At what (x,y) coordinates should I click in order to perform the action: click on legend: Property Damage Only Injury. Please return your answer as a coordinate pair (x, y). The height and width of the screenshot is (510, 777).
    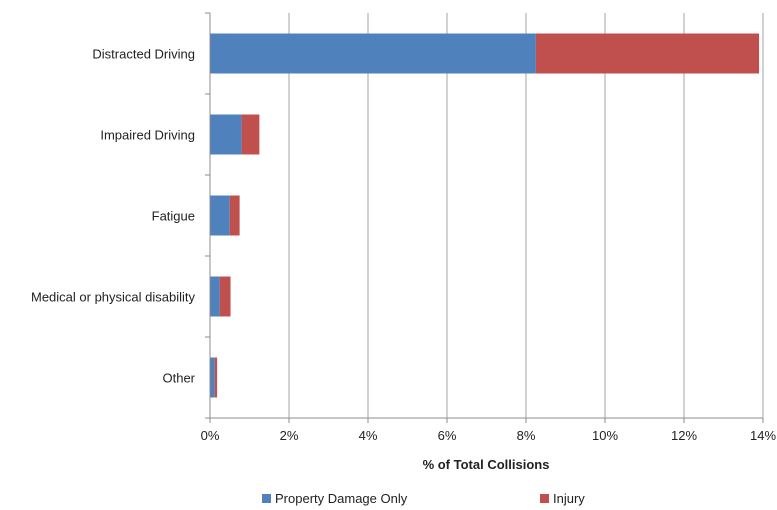
    Looking at the image, I should click on (423, 498).